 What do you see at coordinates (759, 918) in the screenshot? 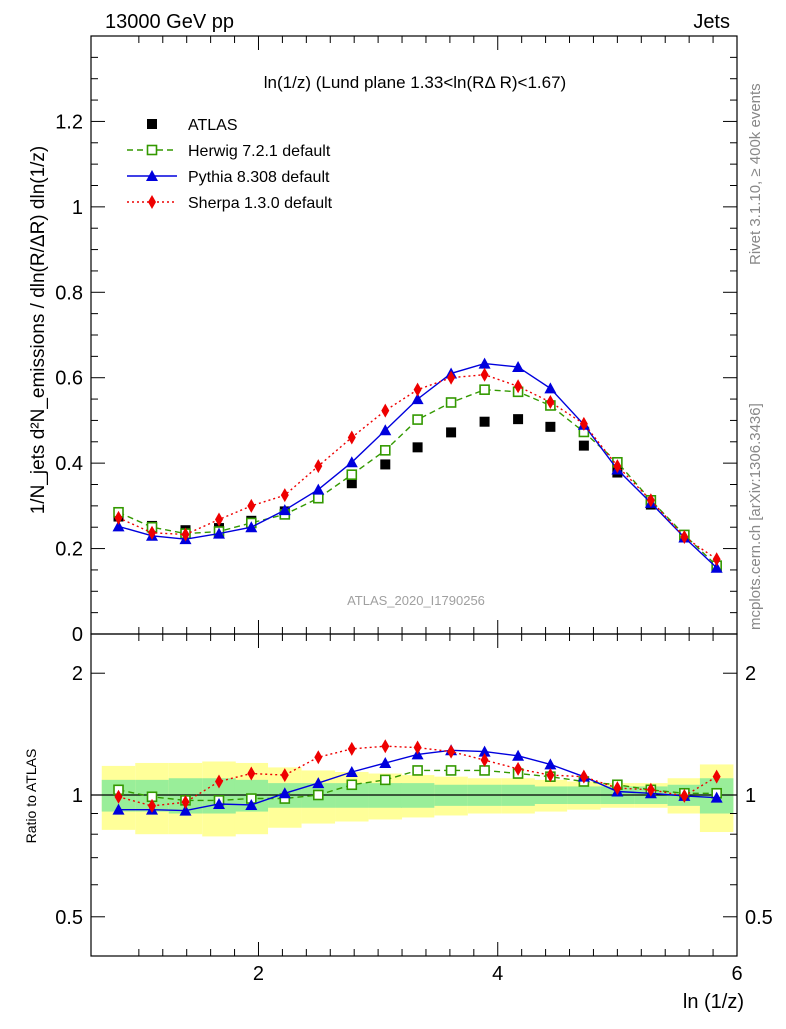
I see `ratio-y-tick-label-right: 0.5` at bounding box center [759, 918].